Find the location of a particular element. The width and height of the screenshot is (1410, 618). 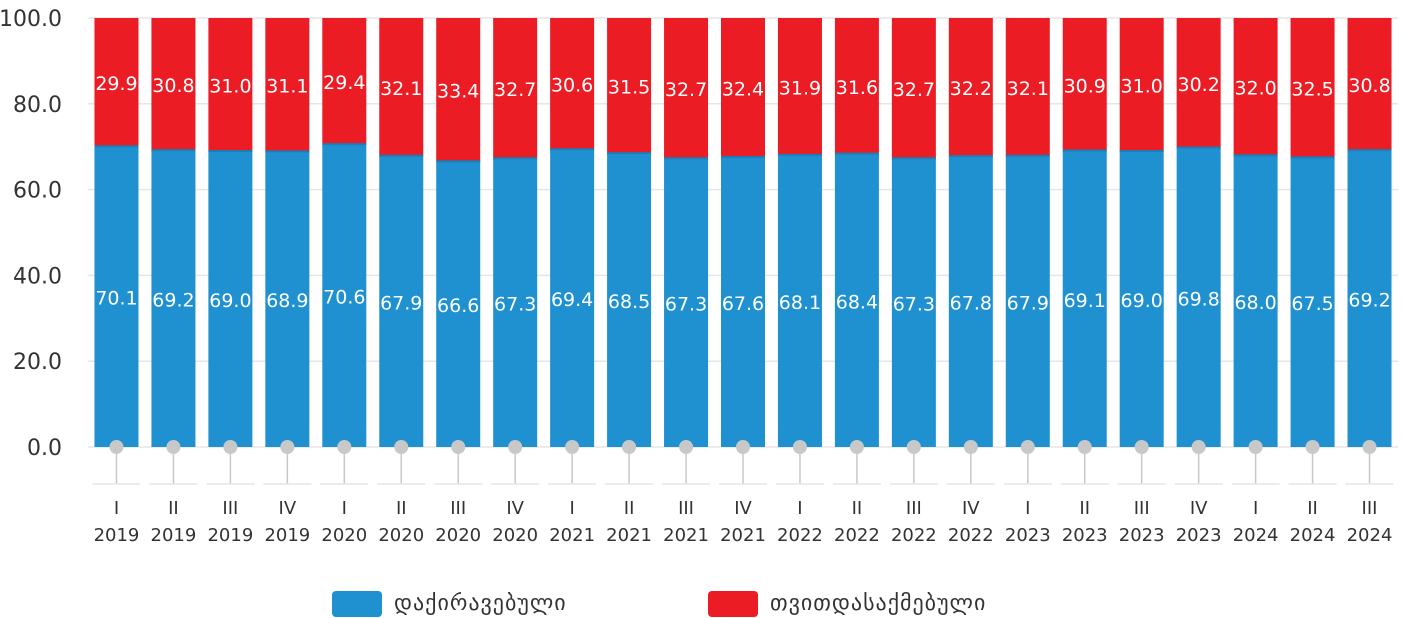

data-label-employed: 68.0 is located at coordinates (1255, 303).